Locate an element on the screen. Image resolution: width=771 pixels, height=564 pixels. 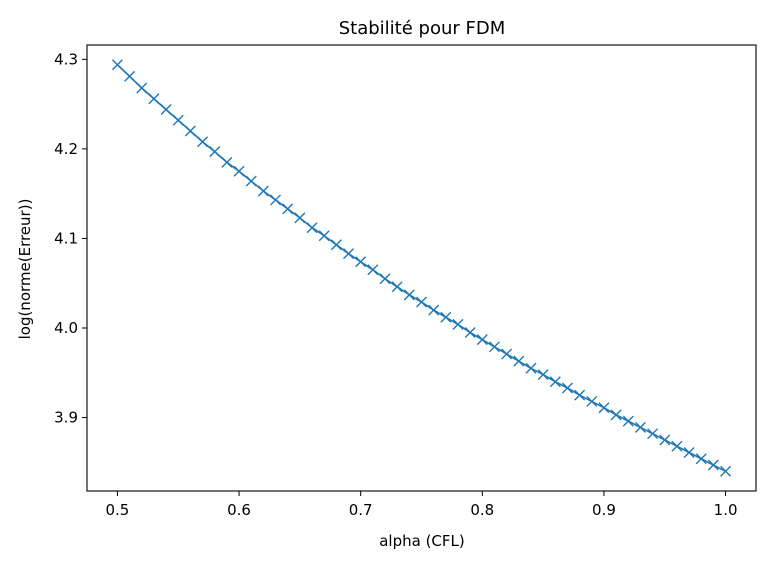
y-axis-label: log(norme(Erreur)) is located at coordinates (25, 269).